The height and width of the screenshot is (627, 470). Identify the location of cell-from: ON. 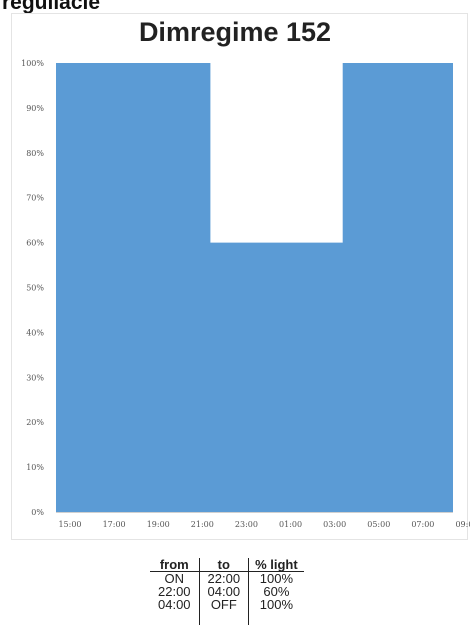
(175, 578).